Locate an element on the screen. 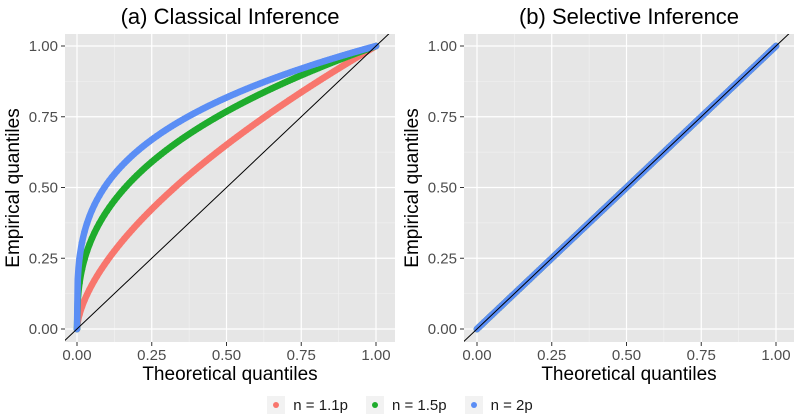 The height and width of the screenshot is (420, 800). chart-title: (b) Selective Inference is located at coordinates (629, 16).